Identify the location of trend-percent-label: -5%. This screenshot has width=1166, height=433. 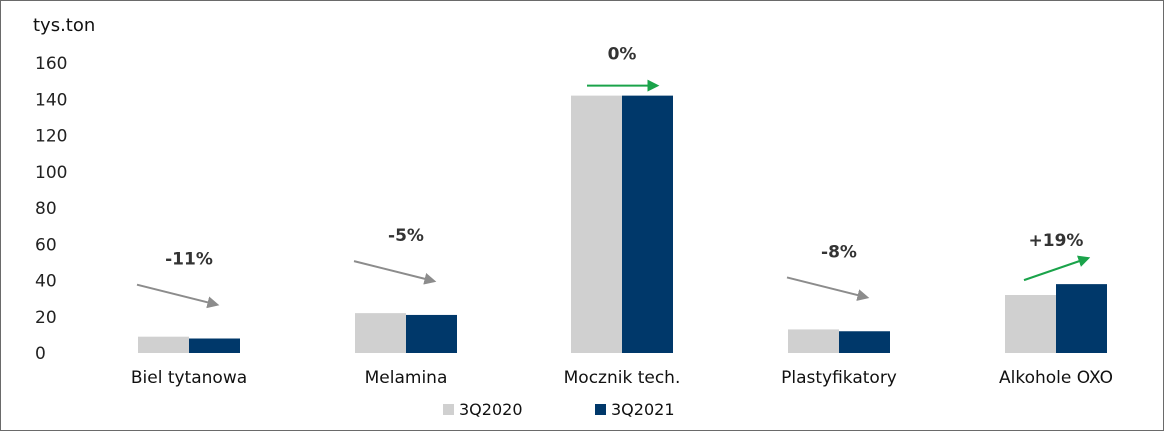
(406, 236).